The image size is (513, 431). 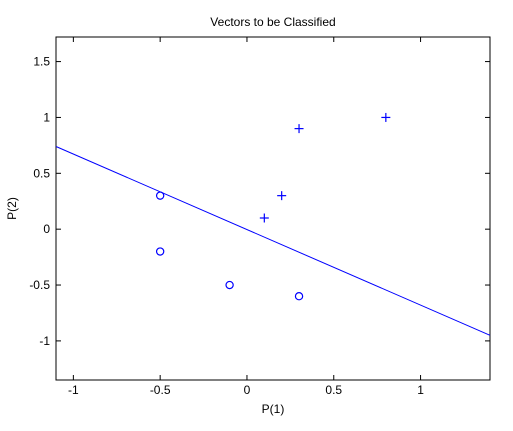 What do you see at coordinates (41, 62) in the screenshot?
I see `y-tick-label: 1.5` at bounding box center [41, 62].